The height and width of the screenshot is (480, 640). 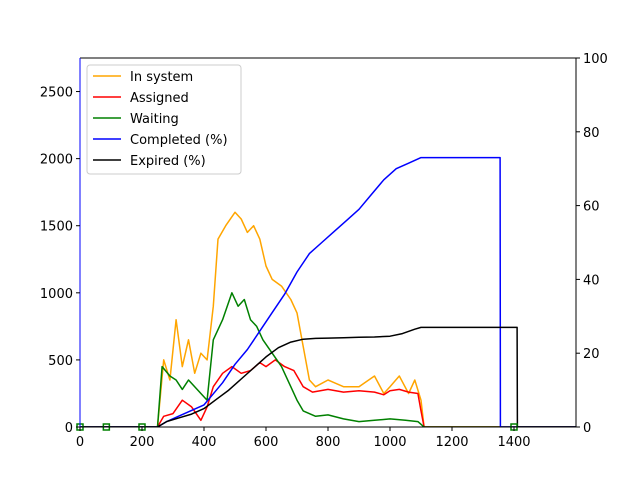 I want to click on y-left-tick-label: 2500, so click(x=56, y=93).